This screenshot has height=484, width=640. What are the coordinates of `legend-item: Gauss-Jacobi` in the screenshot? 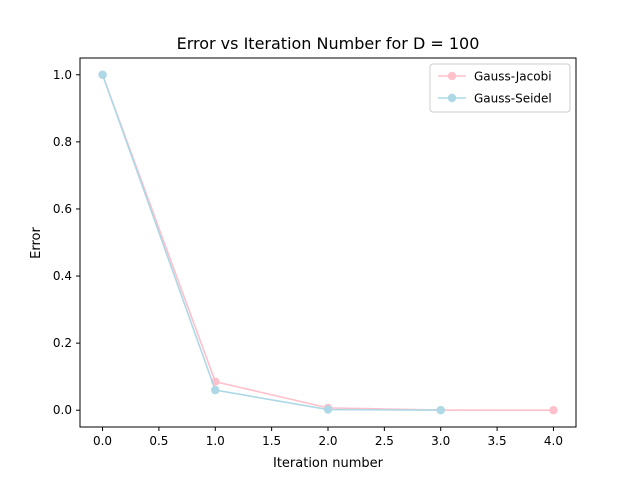 It's located at (495, 77).